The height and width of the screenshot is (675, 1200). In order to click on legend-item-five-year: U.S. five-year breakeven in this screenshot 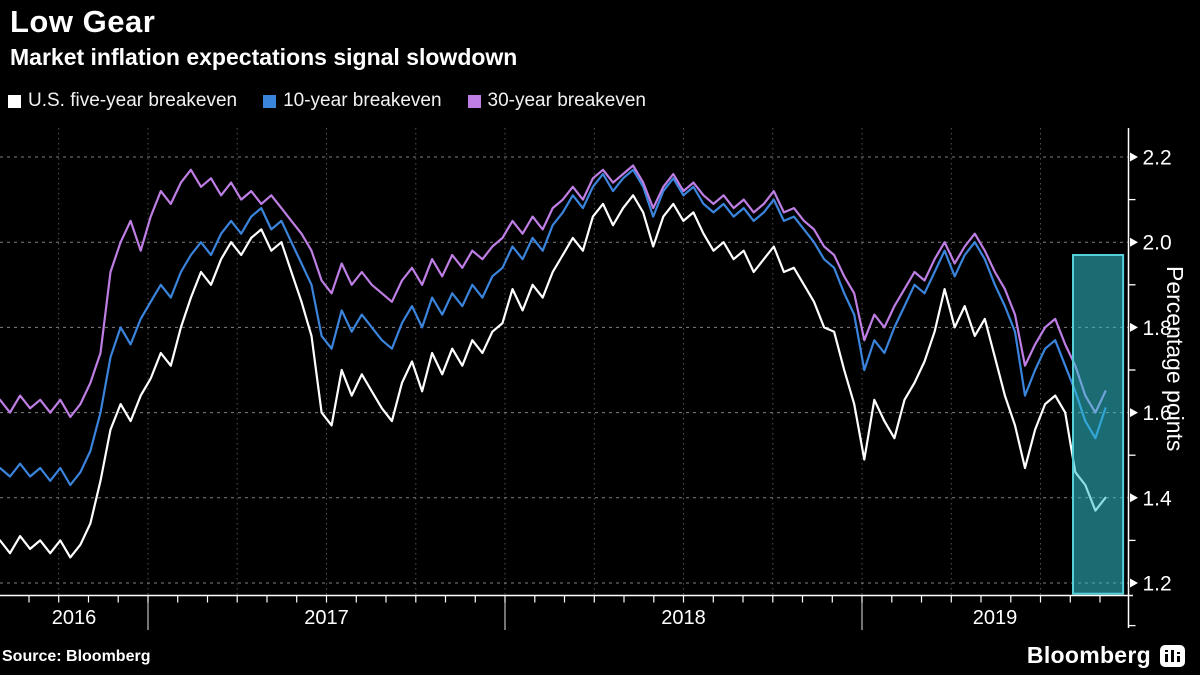, I will do `click(122, 101)`.